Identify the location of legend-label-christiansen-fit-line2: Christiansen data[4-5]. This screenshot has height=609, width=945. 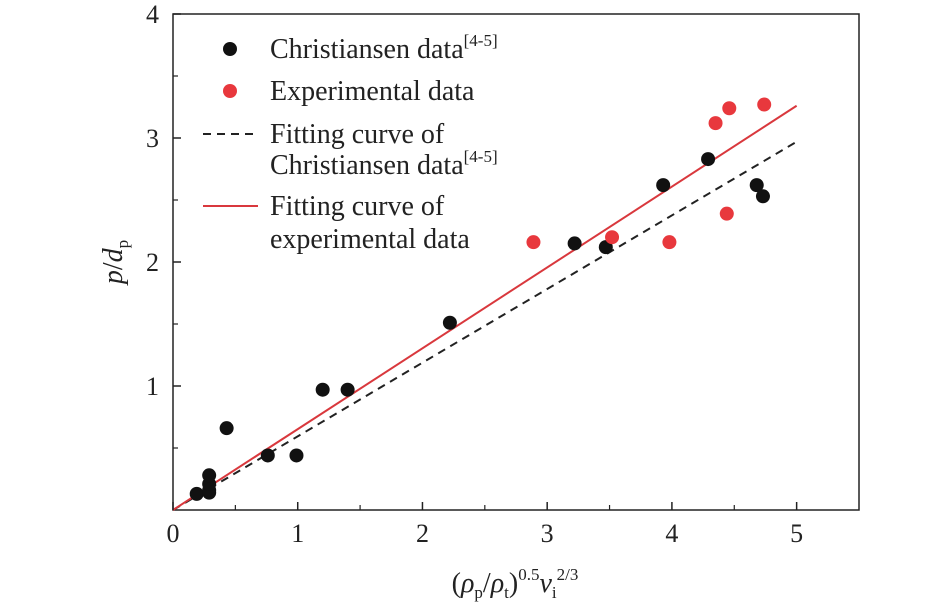
(384, 164).